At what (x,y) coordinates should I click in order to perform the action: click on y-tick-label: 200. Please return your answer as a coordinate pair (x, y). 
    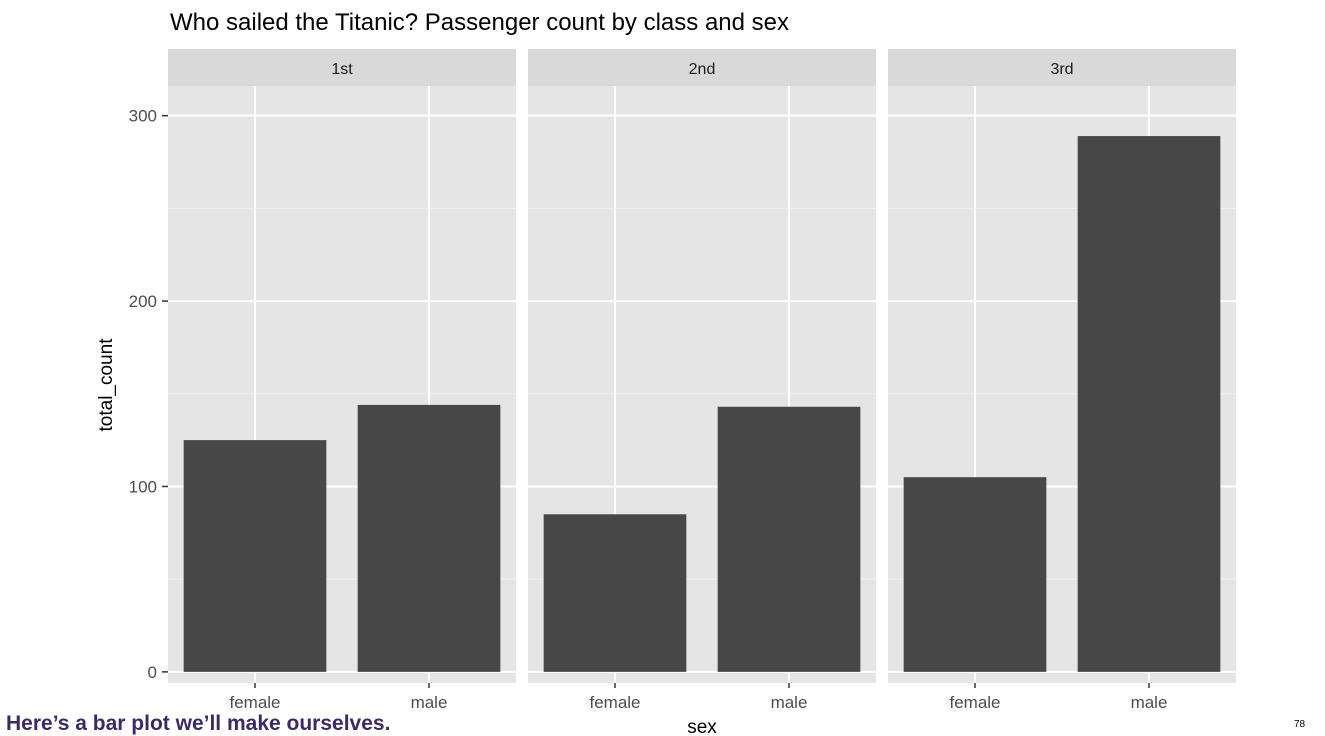
    Looking at the image, I should click on (143, 301).